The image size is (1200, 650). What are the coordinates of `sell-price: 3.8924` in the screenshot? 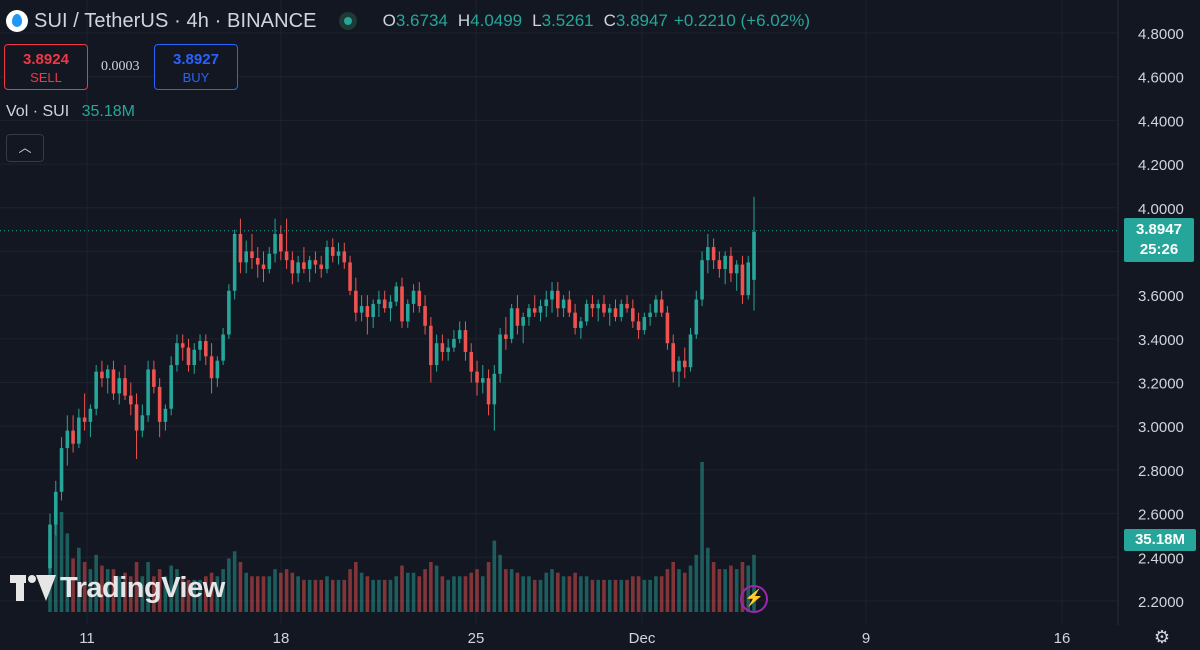 It's located at (46, 59).